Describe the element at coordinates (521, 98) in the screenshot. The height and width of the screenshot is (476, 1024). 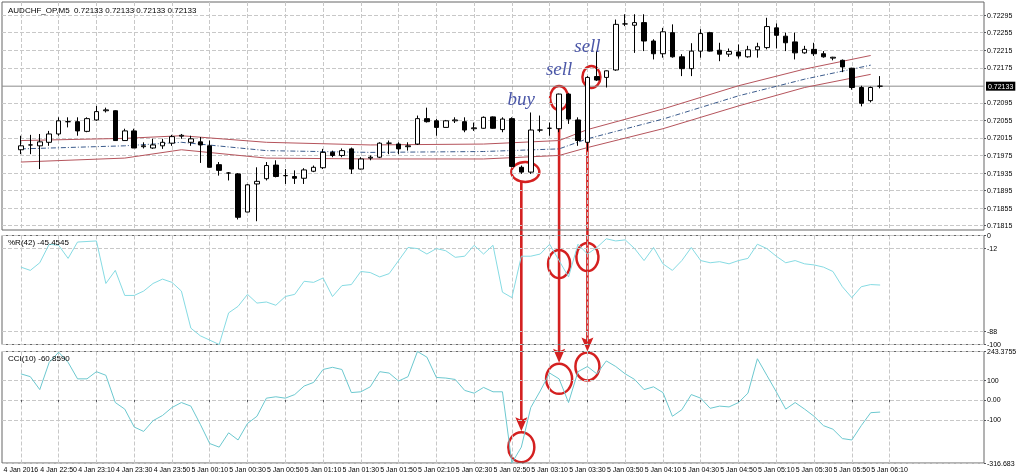
I see `annotation: buy` at that location.